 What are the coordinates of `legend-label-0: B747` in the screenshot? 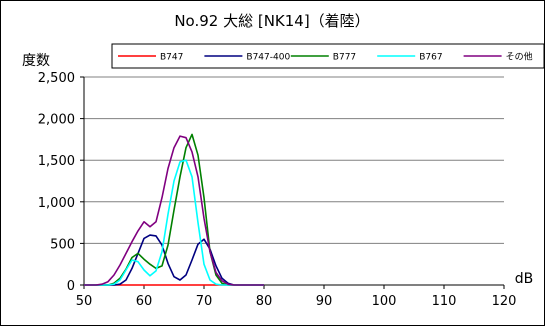 It's located at (171, 58).